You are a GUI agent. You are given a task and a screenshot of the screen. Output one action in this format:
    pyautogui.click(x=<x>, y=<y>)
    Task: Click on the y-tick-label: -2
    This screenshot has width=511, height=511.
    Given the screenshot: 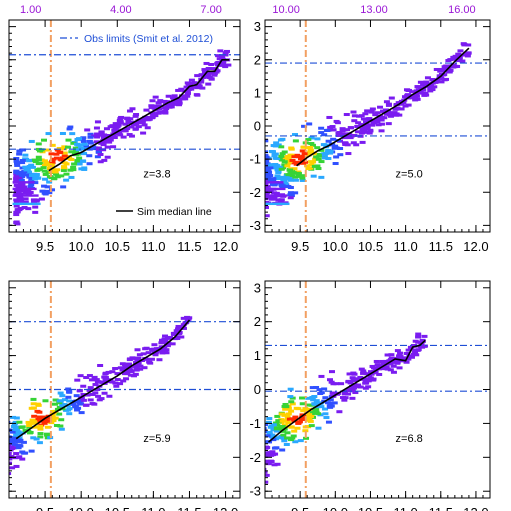 What is the action you would take?
    pyautogui.click(x=255, y=192)
    